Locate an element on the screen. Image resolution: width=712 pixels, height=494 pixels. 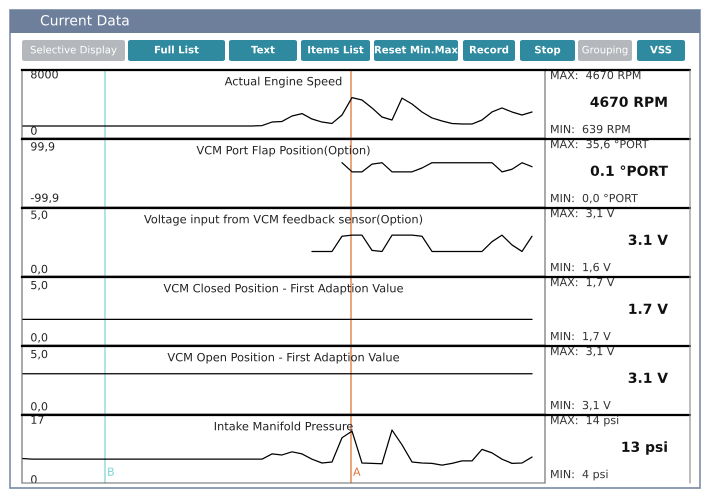
annotation: A is located at coordinates (357, 472).